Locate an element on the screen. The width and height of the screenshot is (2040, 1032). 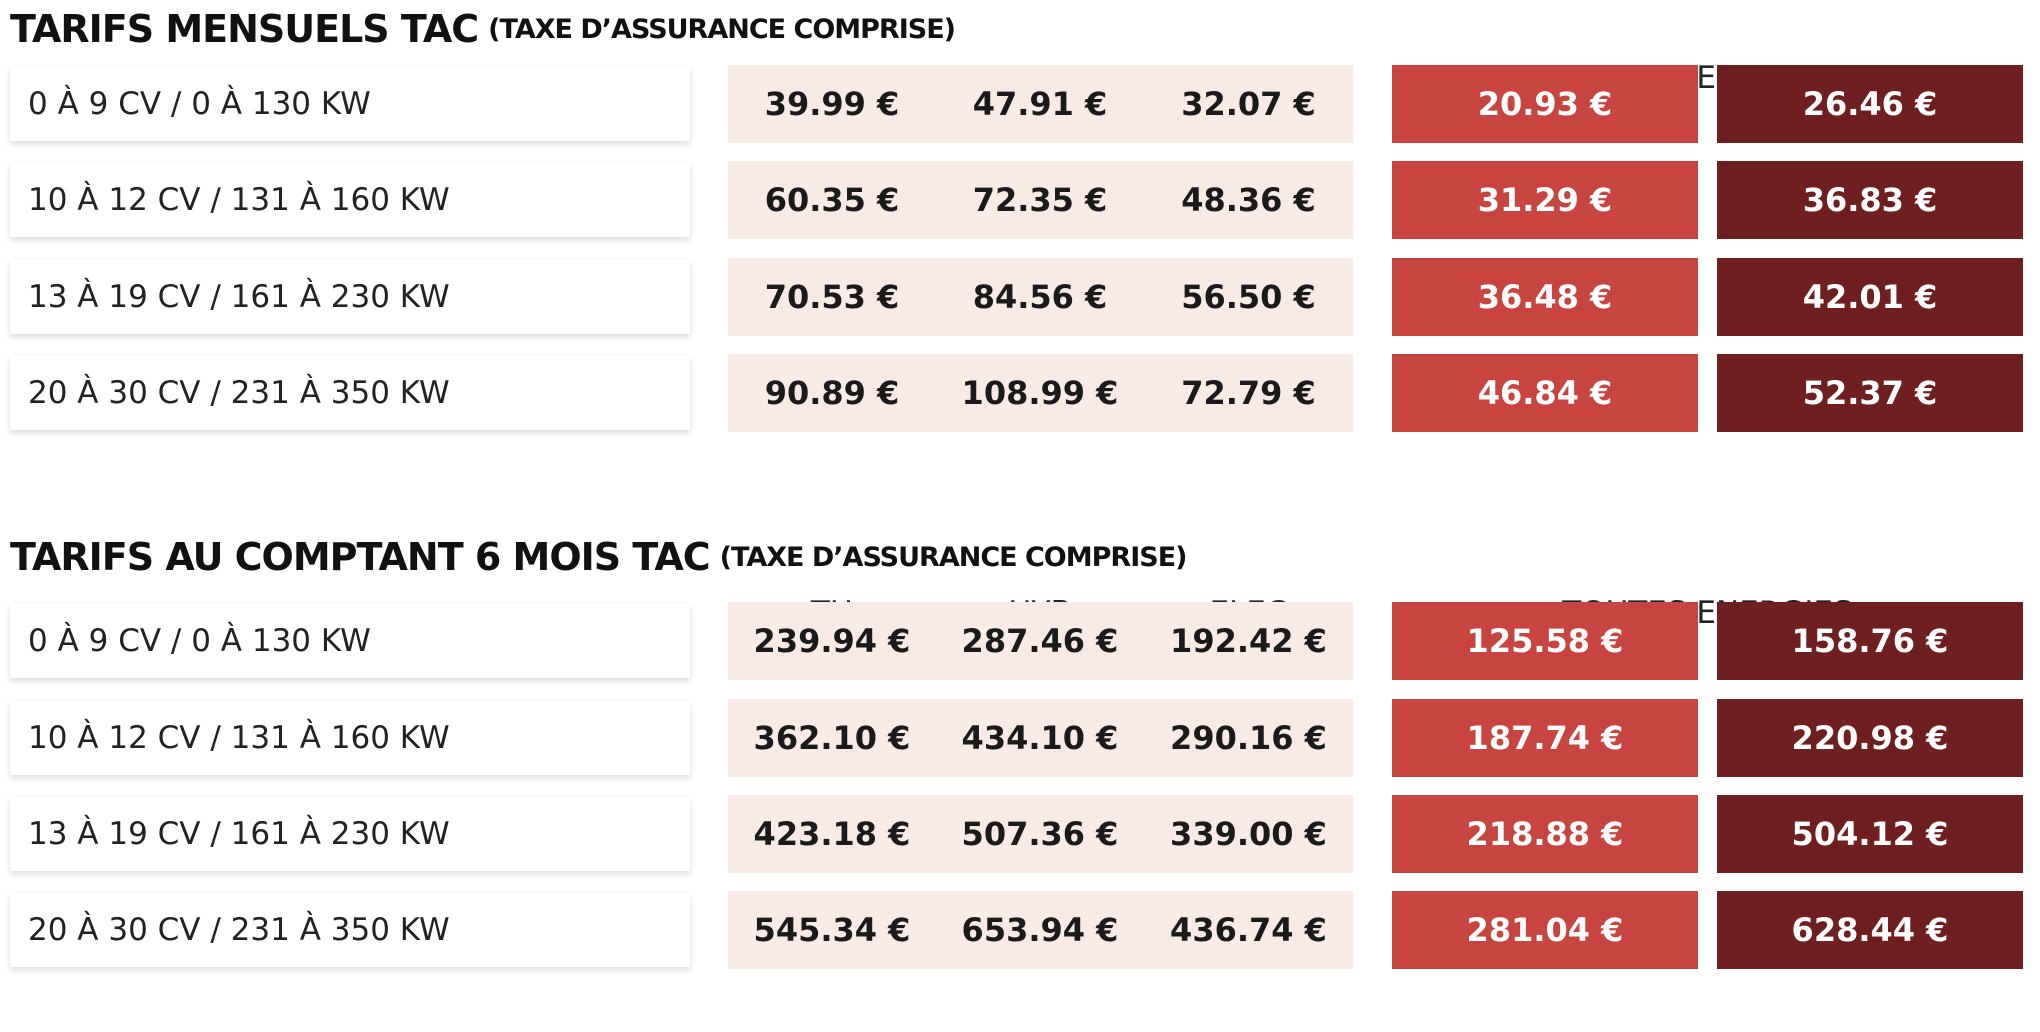
price-cell: 507.36 € is located at coordinates (1040, 834).